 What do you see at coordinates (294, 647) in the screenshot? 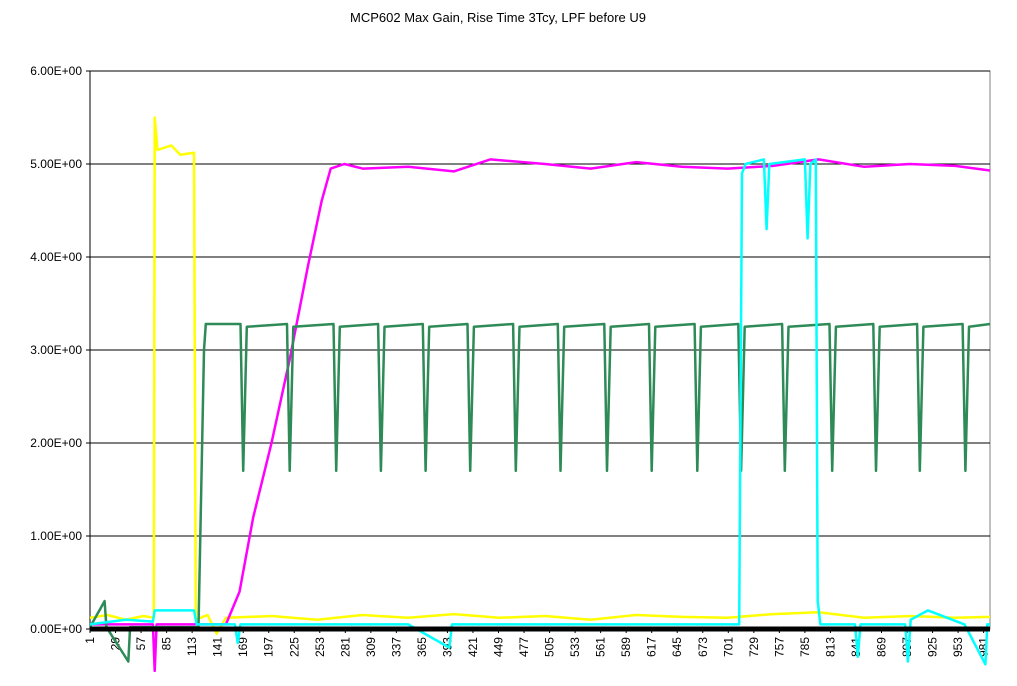
I see `x-tick-label: 225` at bounding box center [294, 647].